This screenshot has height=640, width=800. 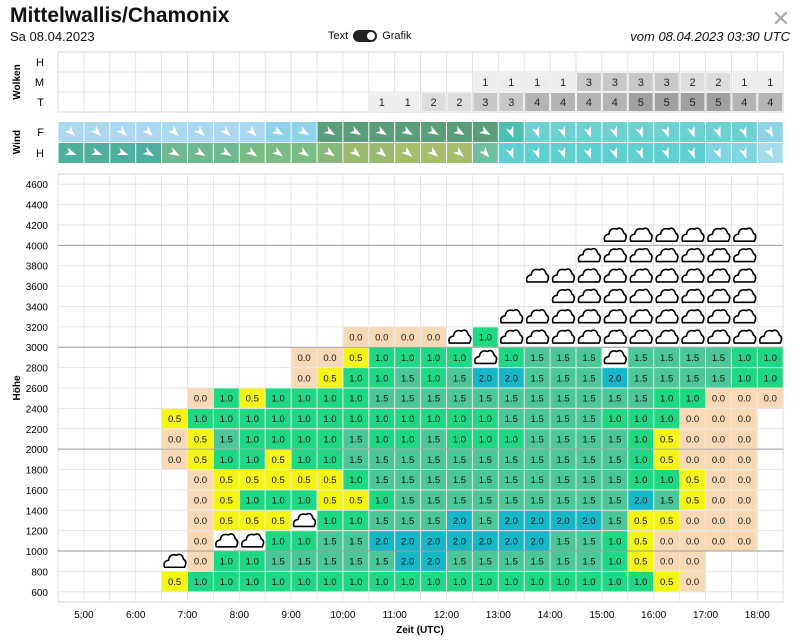 I want to click on view-mode-toggle: Text Grafik, so click(x=370, y=36).